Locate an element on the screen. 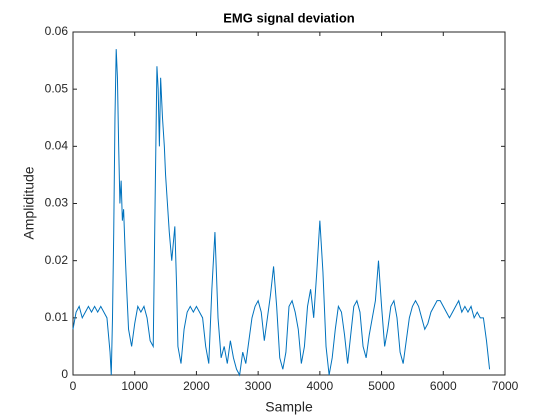  y-tick-label: 0.05 is located at coordinates (57, 88).